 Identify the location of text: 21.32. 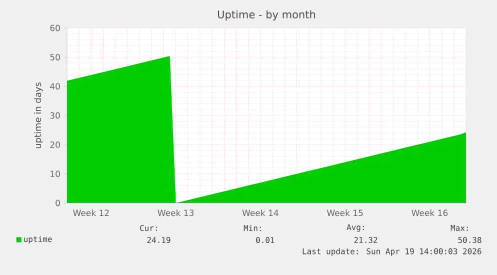
(366, 240).